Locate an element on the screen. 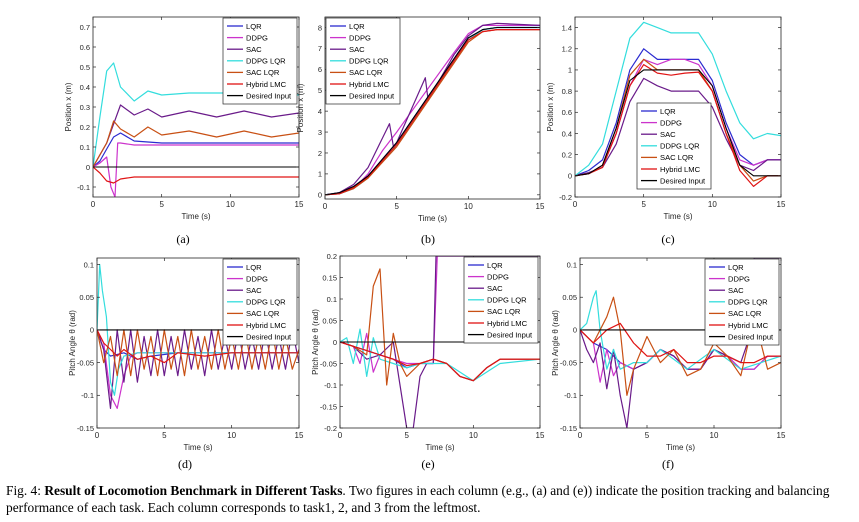 The height and width of the screenshot is (522, 859). y-tick-label: 7 is located at coordinates (320, 48).